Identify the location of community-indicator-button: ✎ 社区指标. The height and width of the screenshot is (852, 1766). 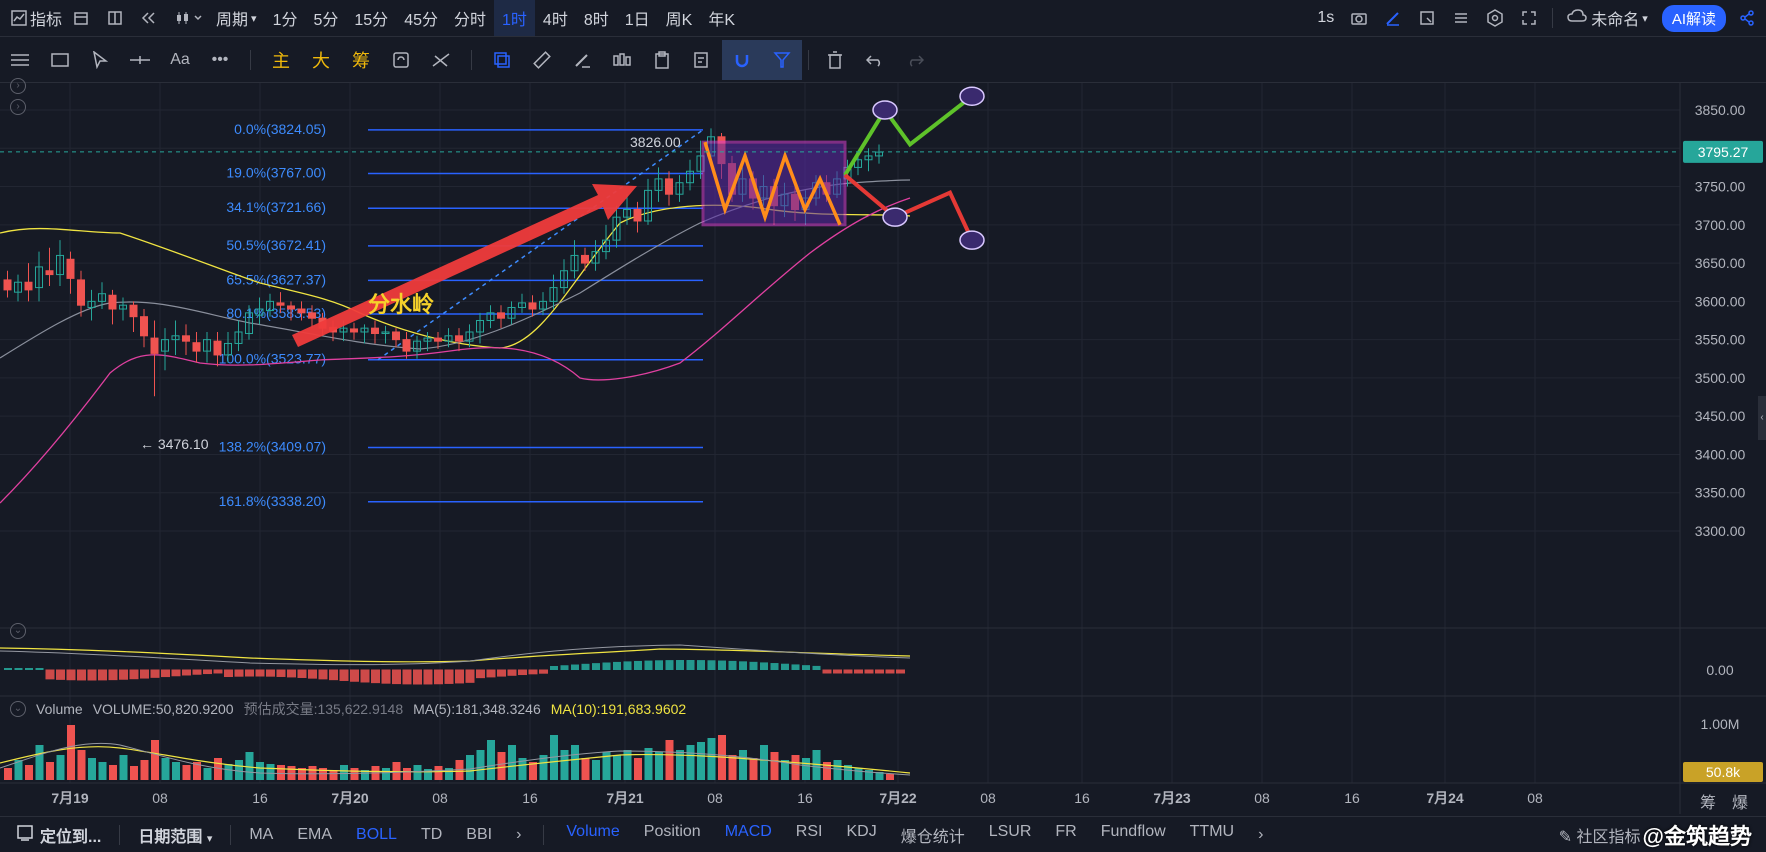
(1595, 835).